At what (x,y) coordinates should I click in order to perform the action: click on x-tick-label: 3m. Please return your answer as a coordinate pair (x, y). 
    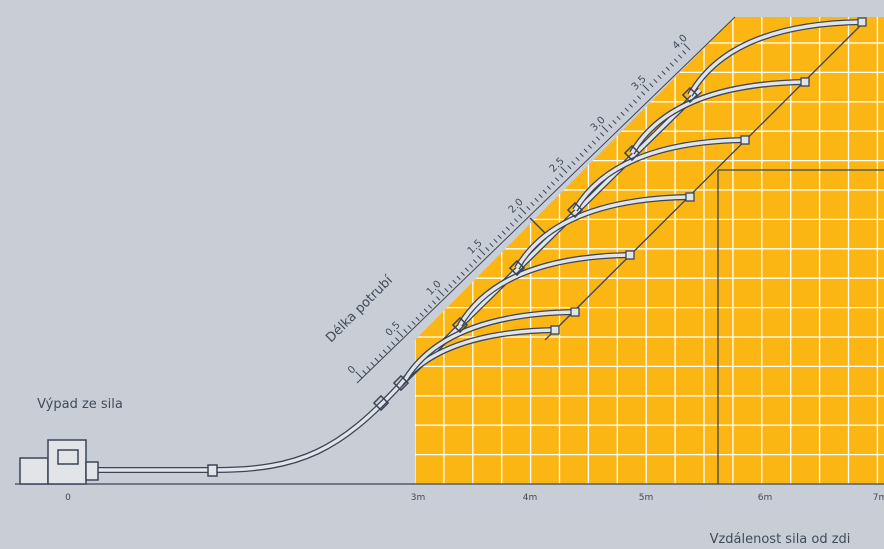
    Looking at the image, I should click on (418, 498).